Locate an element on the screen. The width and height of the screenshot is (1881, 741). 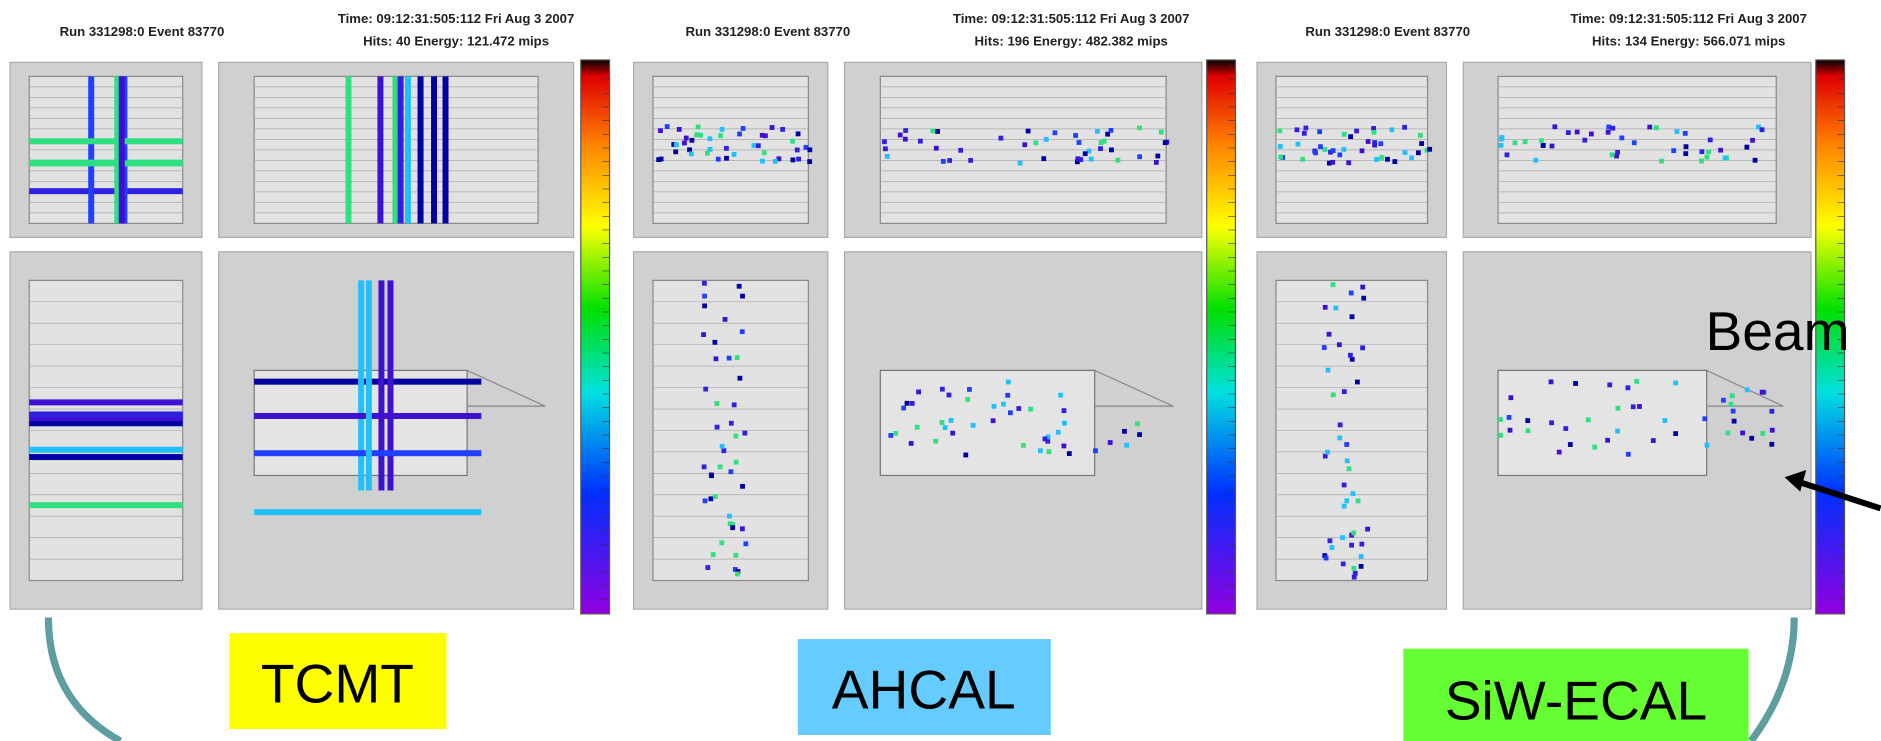
hits-info: Hits: 196 Energy: 482.382 mips is located at coordinates (1071, 41).